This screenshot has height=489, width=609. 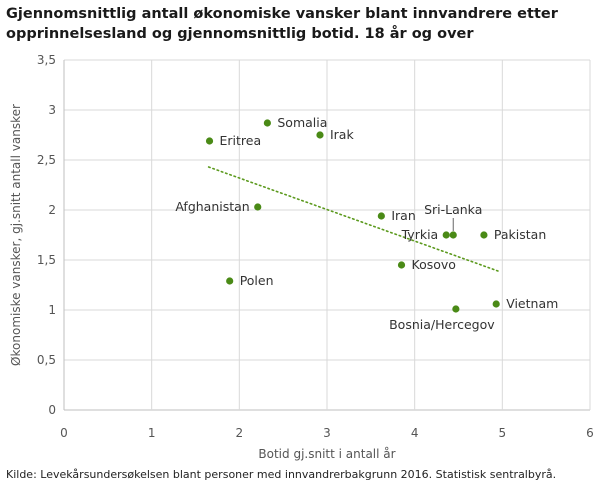 I want to click on y-tick-label: 0,5, so click(x=46, y=360).